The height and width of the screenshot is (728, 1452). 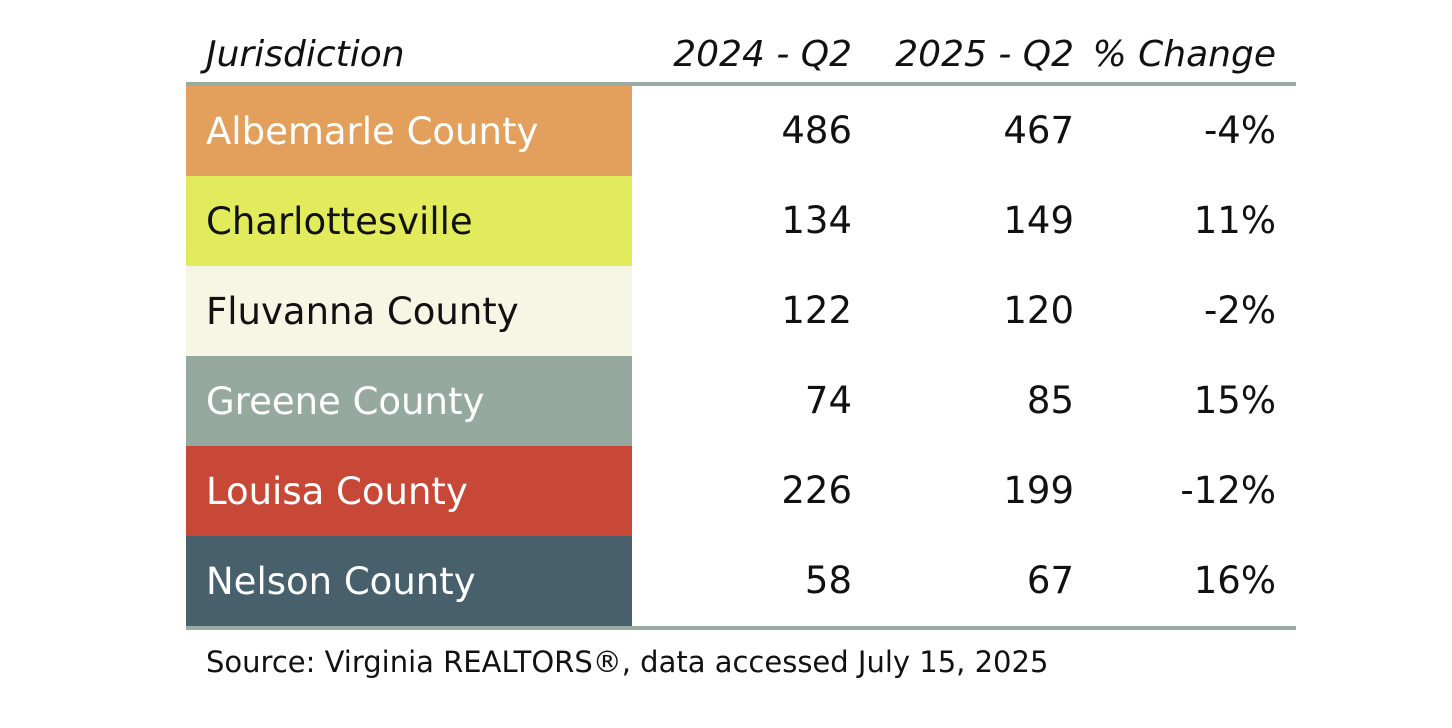 I want to click on row-name-cell: Charlottesville, so click(x=409, y=221).